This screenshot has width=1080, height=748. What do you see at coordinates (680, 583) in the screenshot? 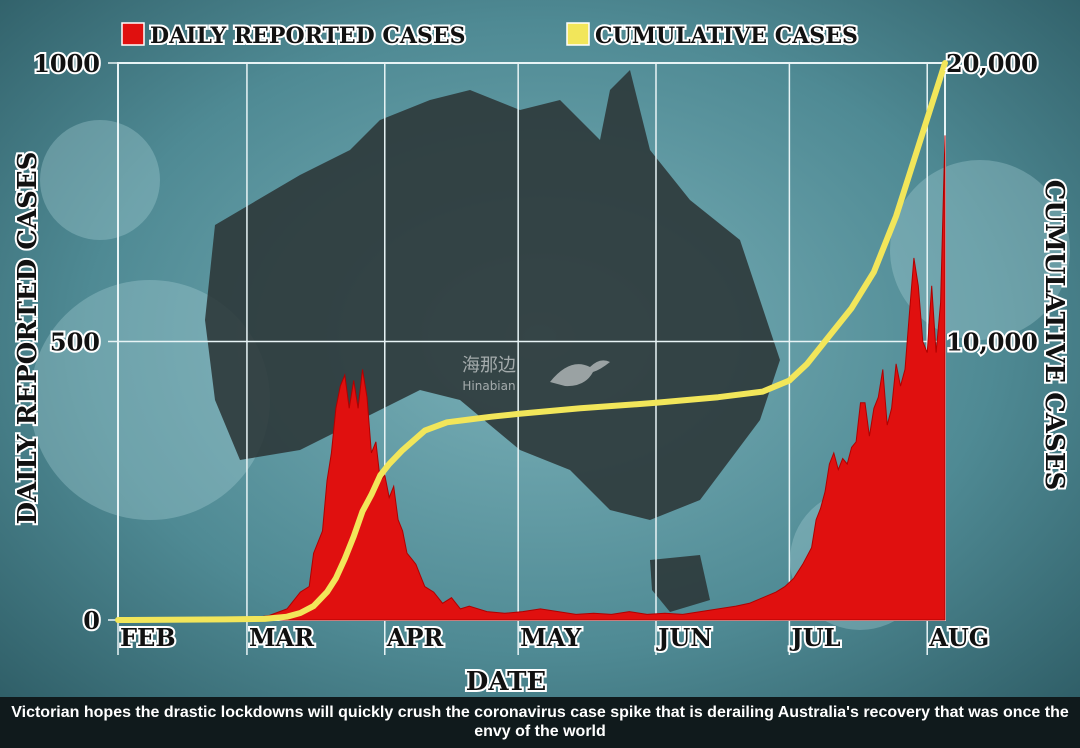
I see `tasmania-silhouette` at bounding box center [680, 583].